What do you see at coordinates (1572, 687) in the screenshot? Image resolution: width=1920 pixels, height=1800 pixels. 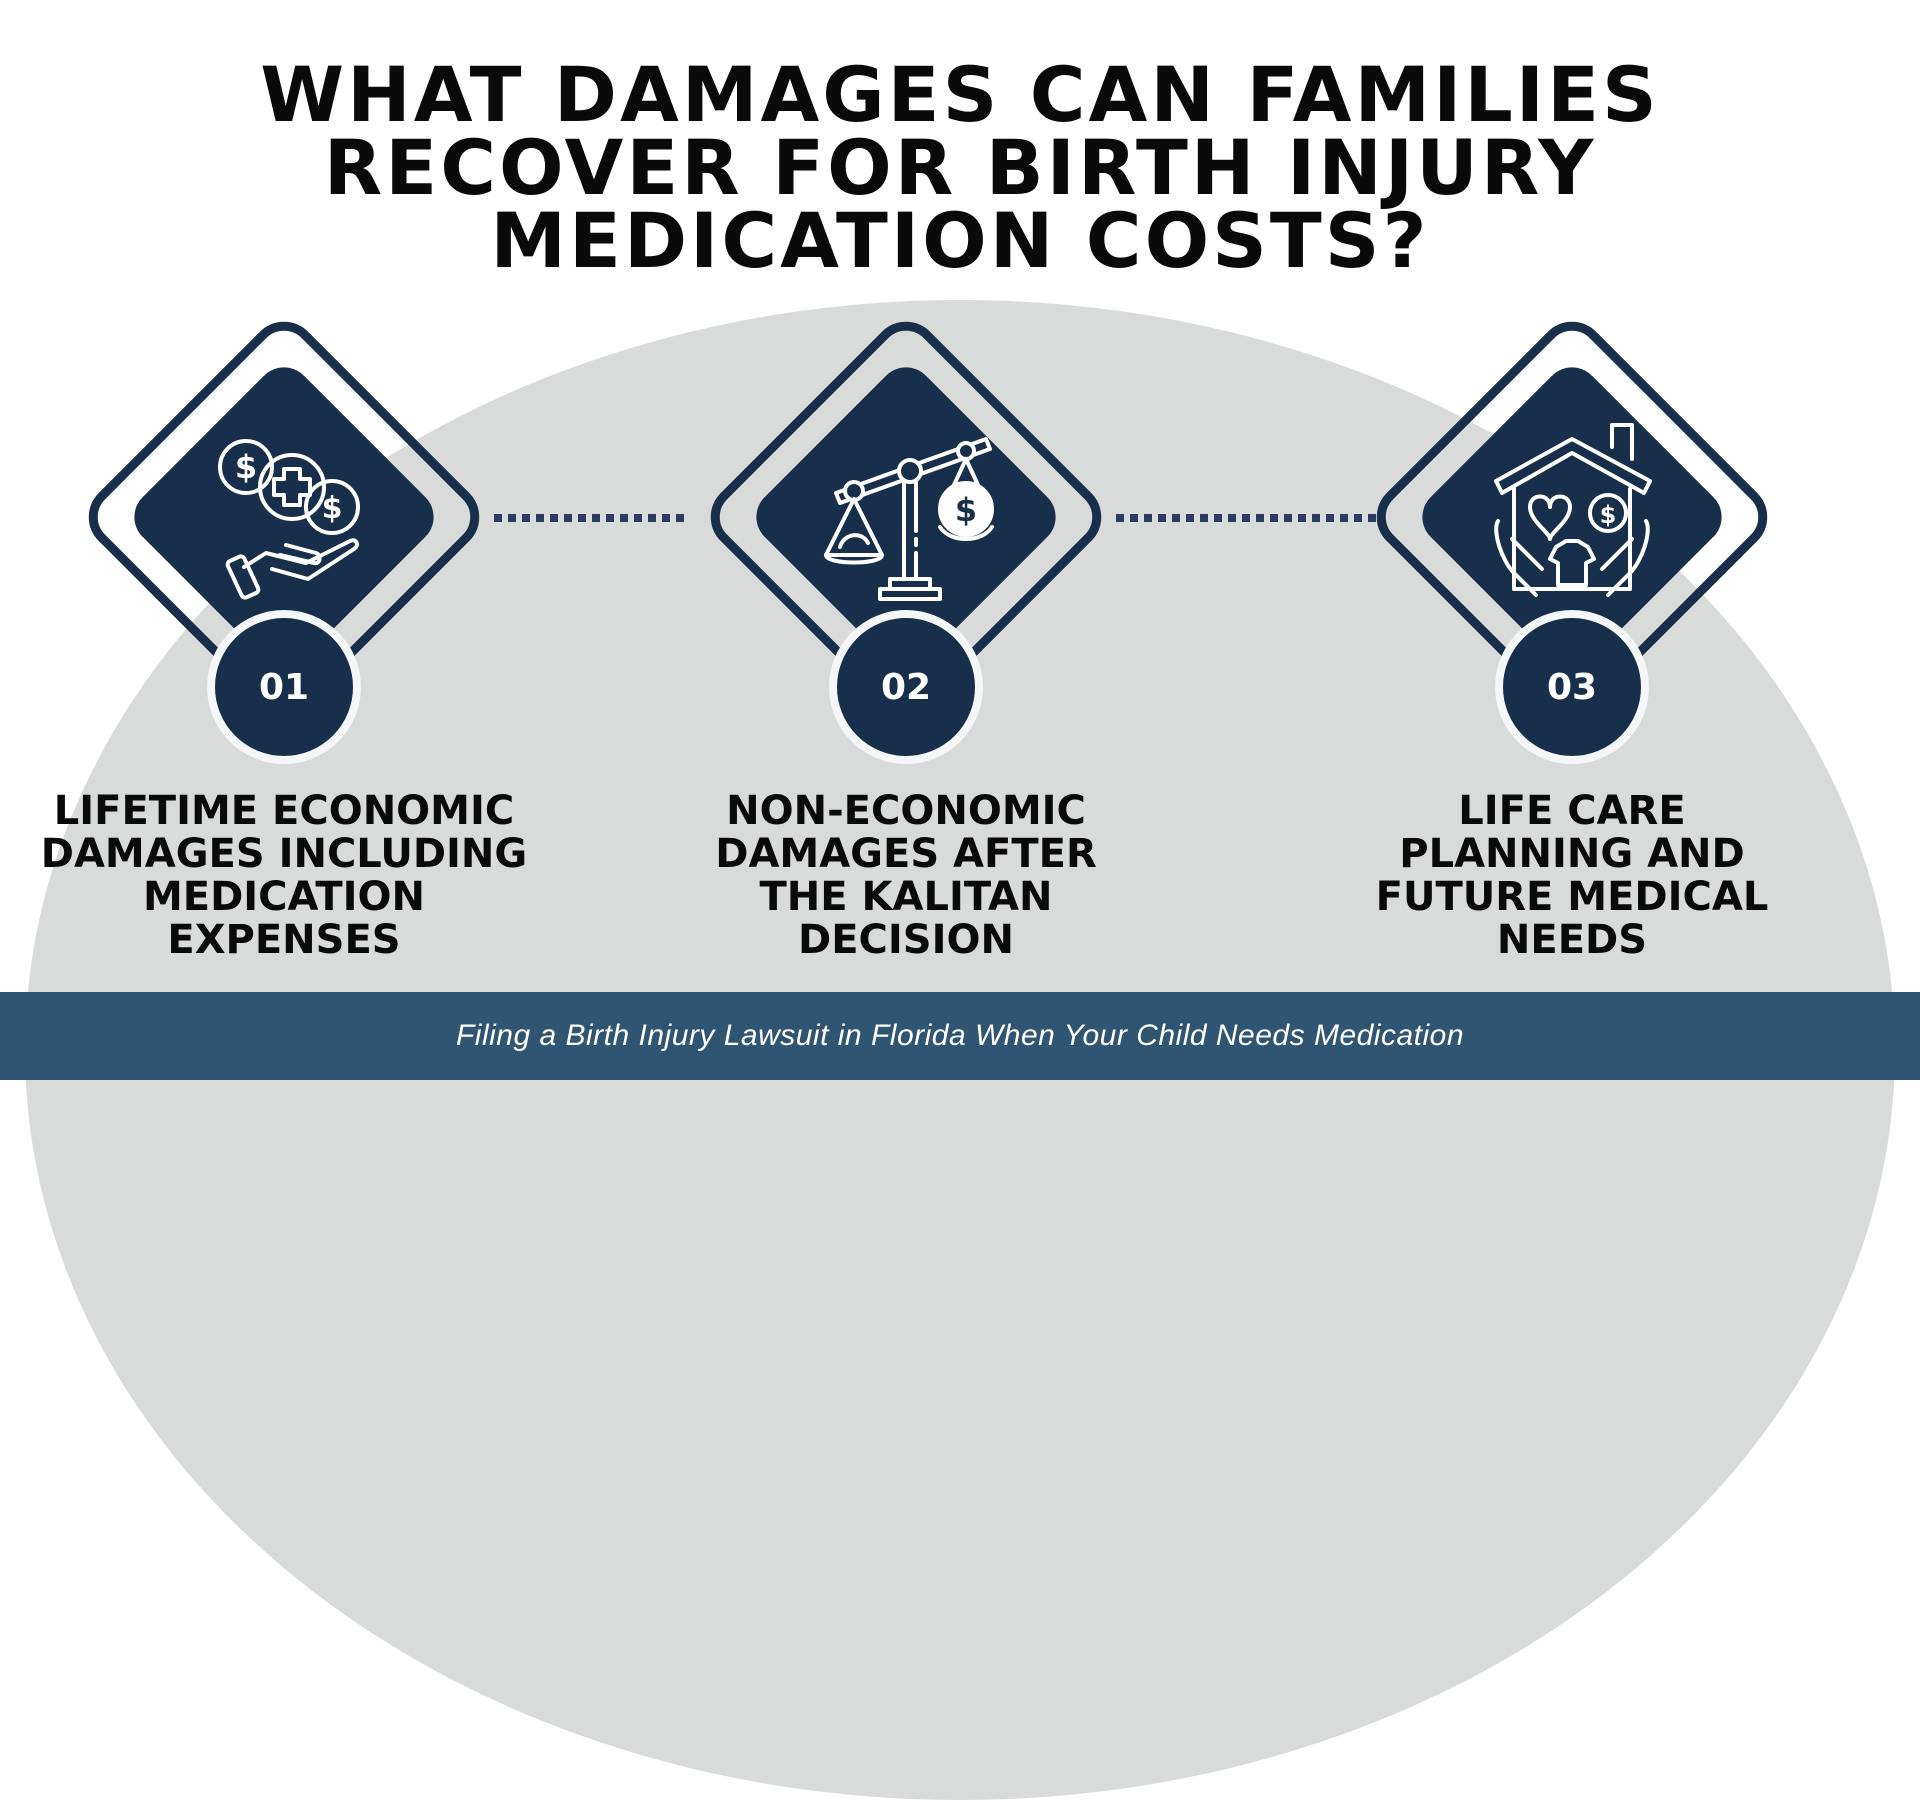 I see `step-number-badge: 03` at bounding box center [1572, 687].